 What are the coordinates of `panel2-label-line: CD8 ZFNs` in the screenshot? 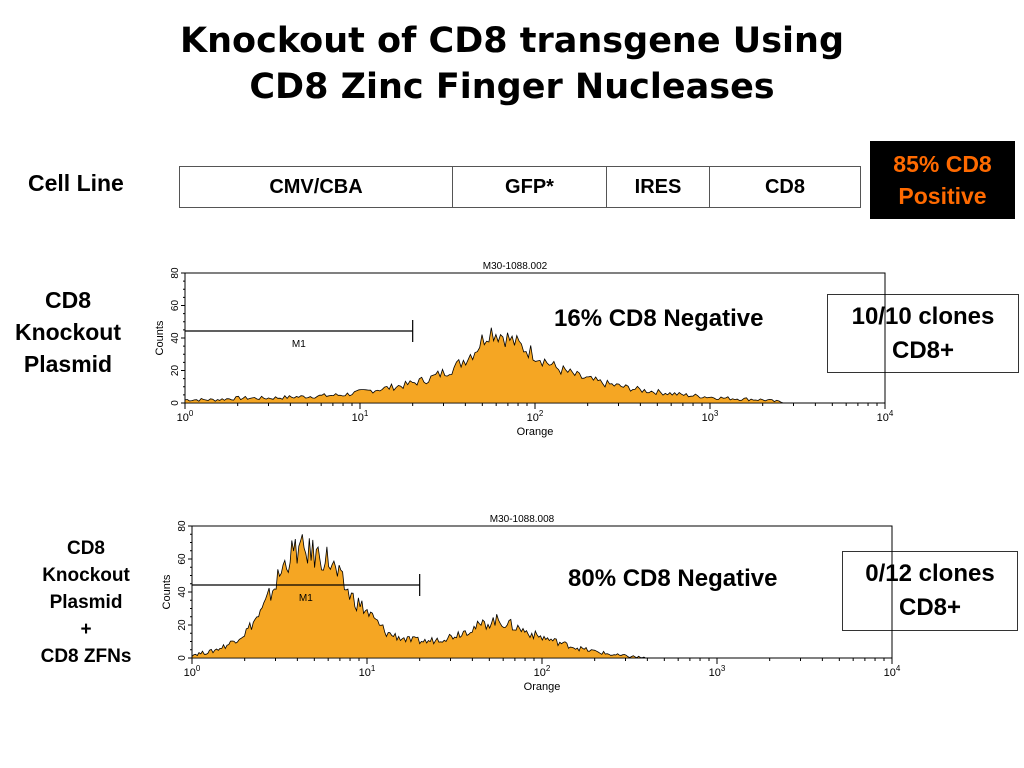 It's located at (86, 656).